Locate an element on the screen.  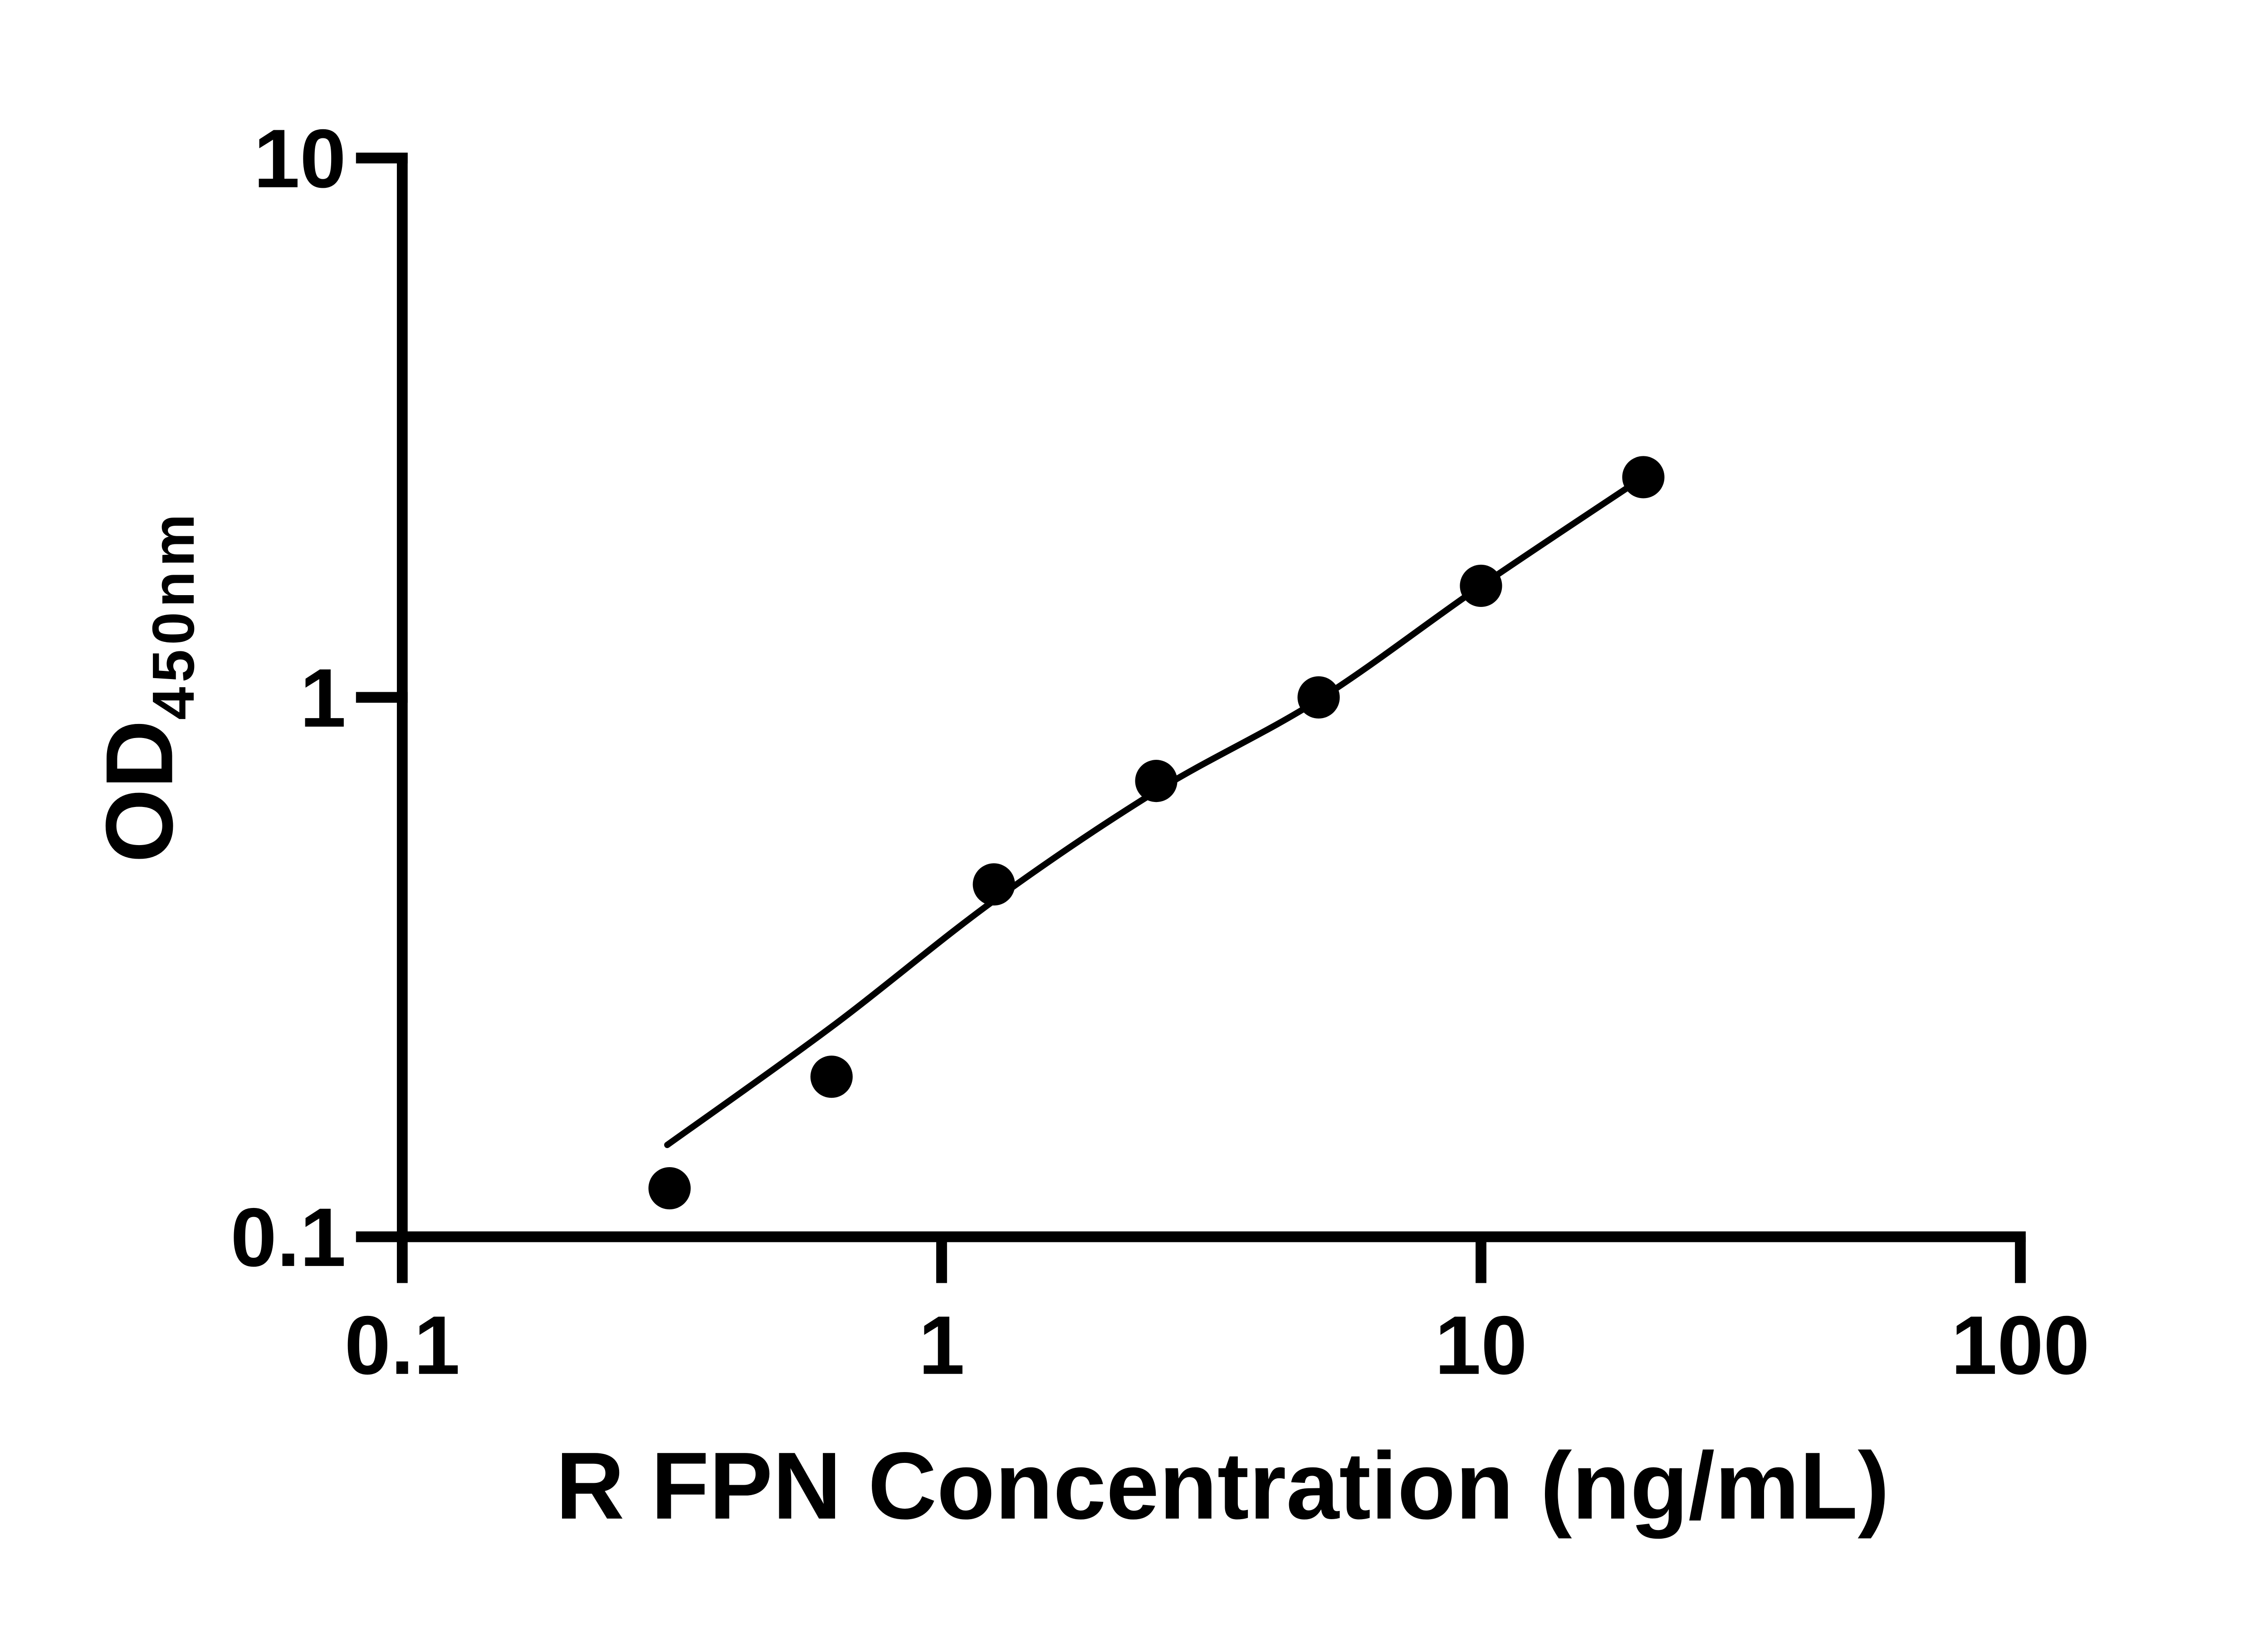
x-tick-label: 10 is located at coordinates (1481, 1345).